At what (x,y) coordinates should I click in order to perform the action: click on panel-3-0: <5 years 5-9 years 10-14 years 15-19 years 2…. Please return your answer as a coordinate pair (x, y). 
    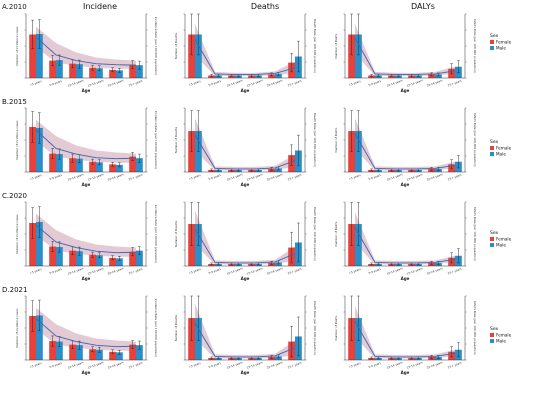
    Looking at the image, I should click on (86, 335).